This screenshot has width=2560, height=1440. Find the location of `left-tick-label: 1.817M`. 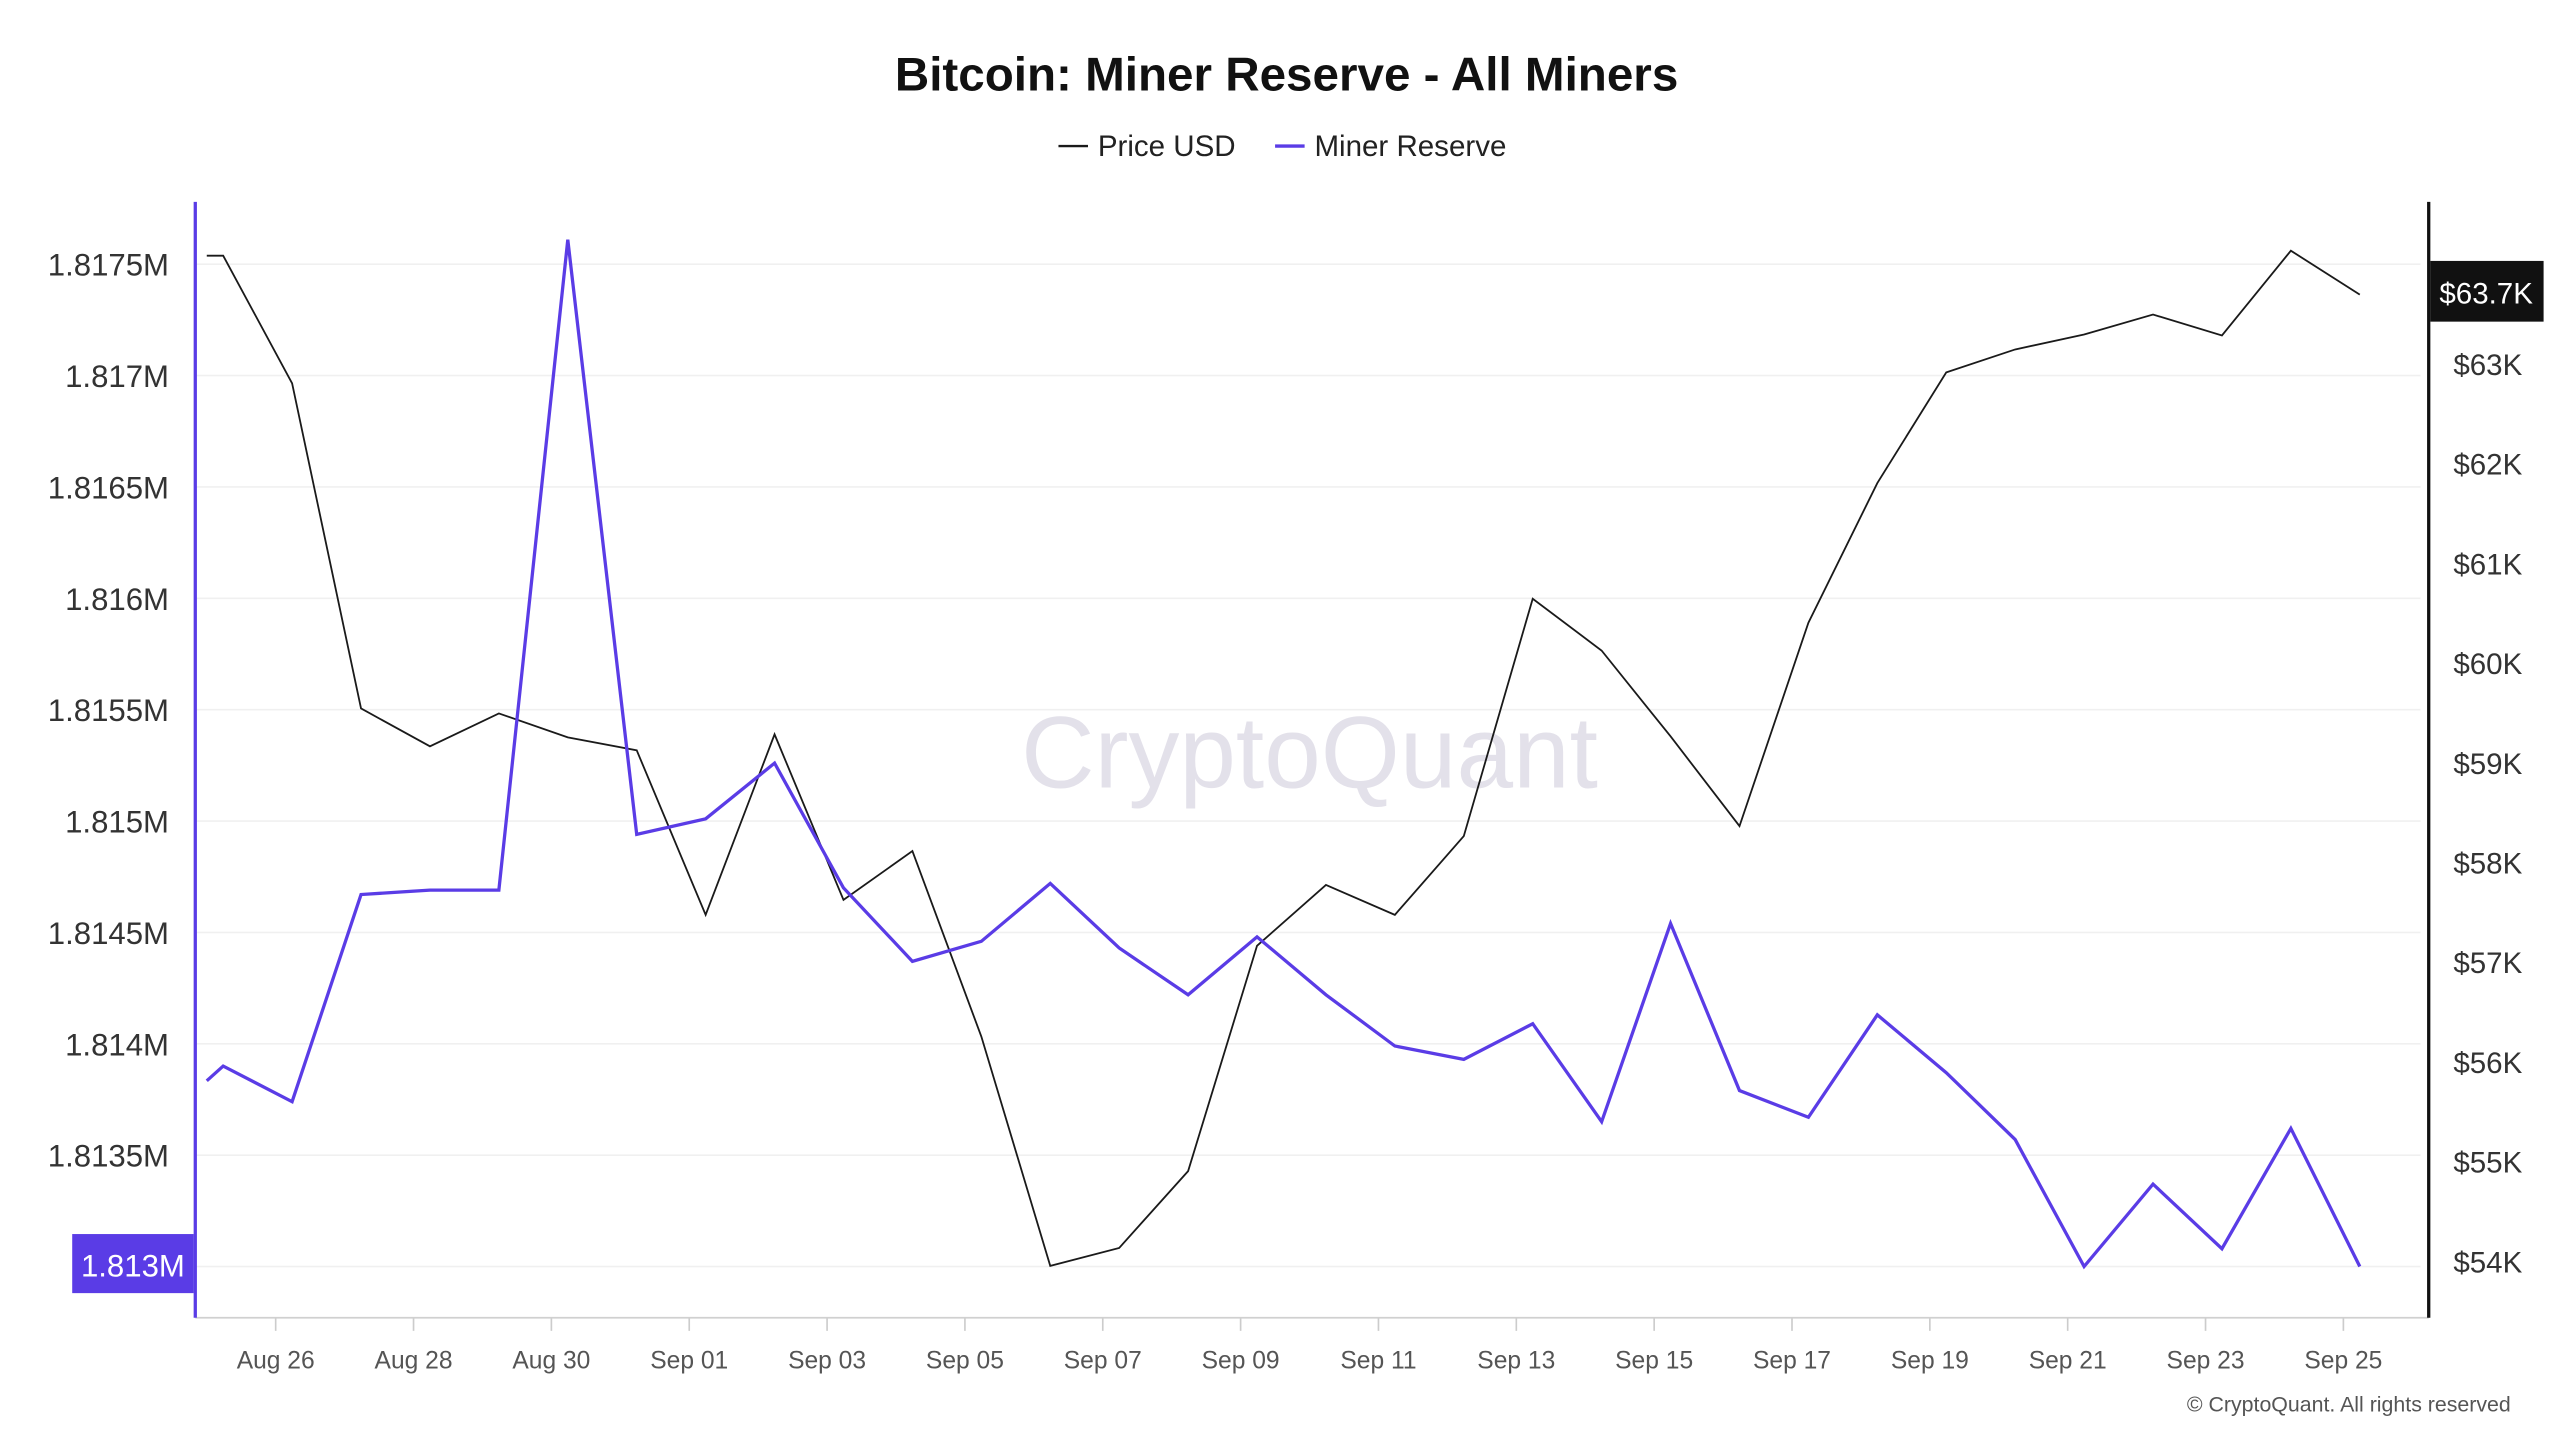

left-tick-label: 1.817M is located at coordinates (117, 376).